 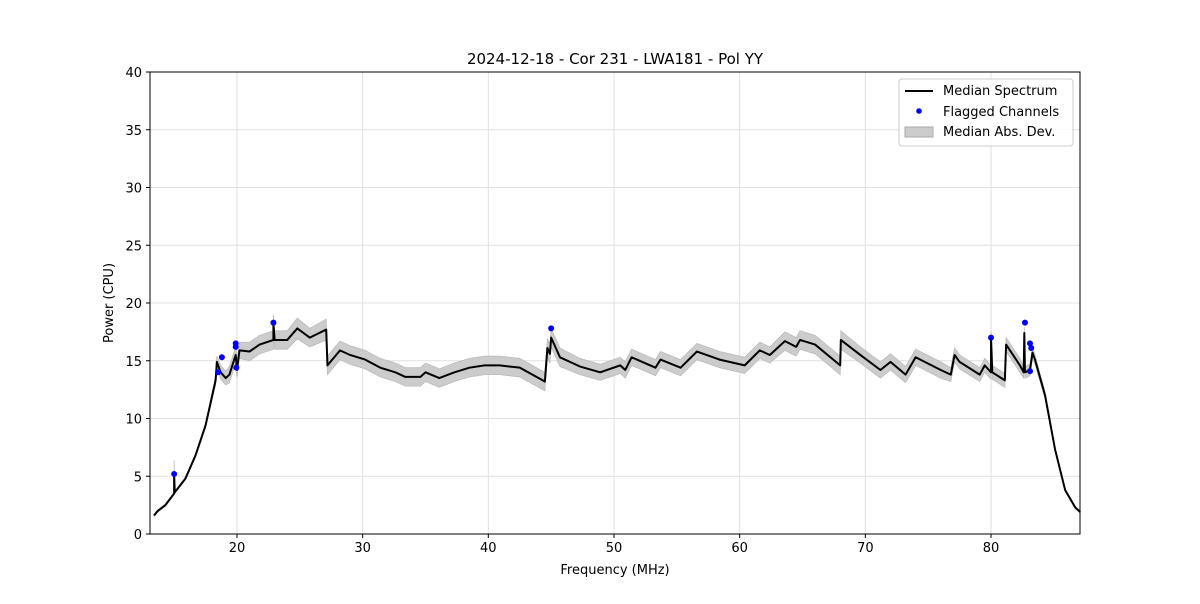 I want to click on y-axis-label: Power (CPU), so click(x=109, y=303).